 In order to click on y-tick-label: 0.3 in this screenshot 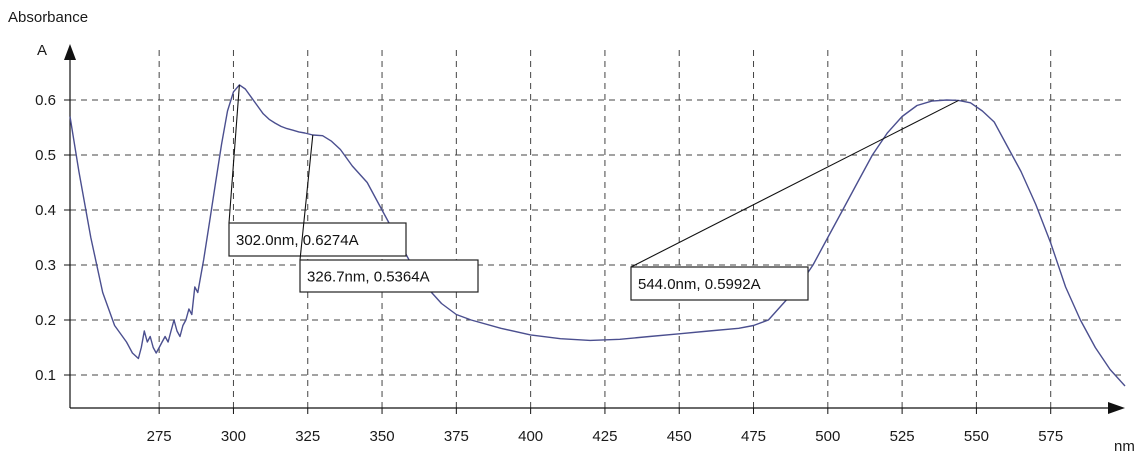, I will do `click(45, 265)`.